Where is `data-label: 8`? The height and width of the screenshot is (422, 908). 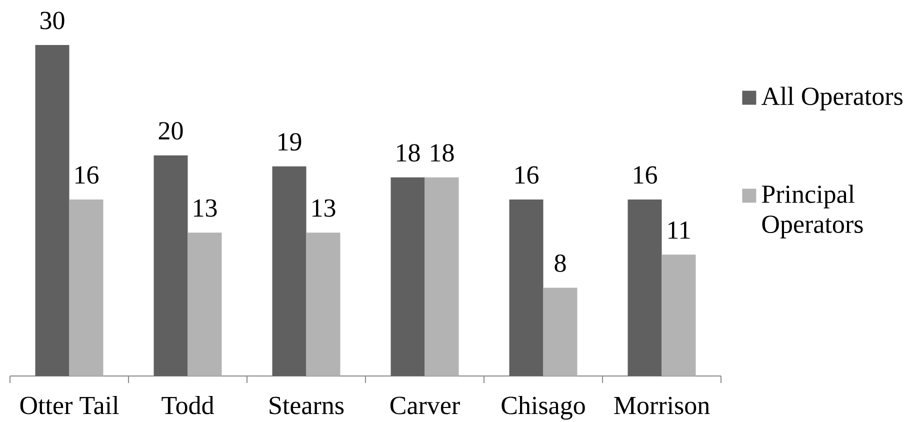 data-label: 8 is located at coordinates (560, 263).